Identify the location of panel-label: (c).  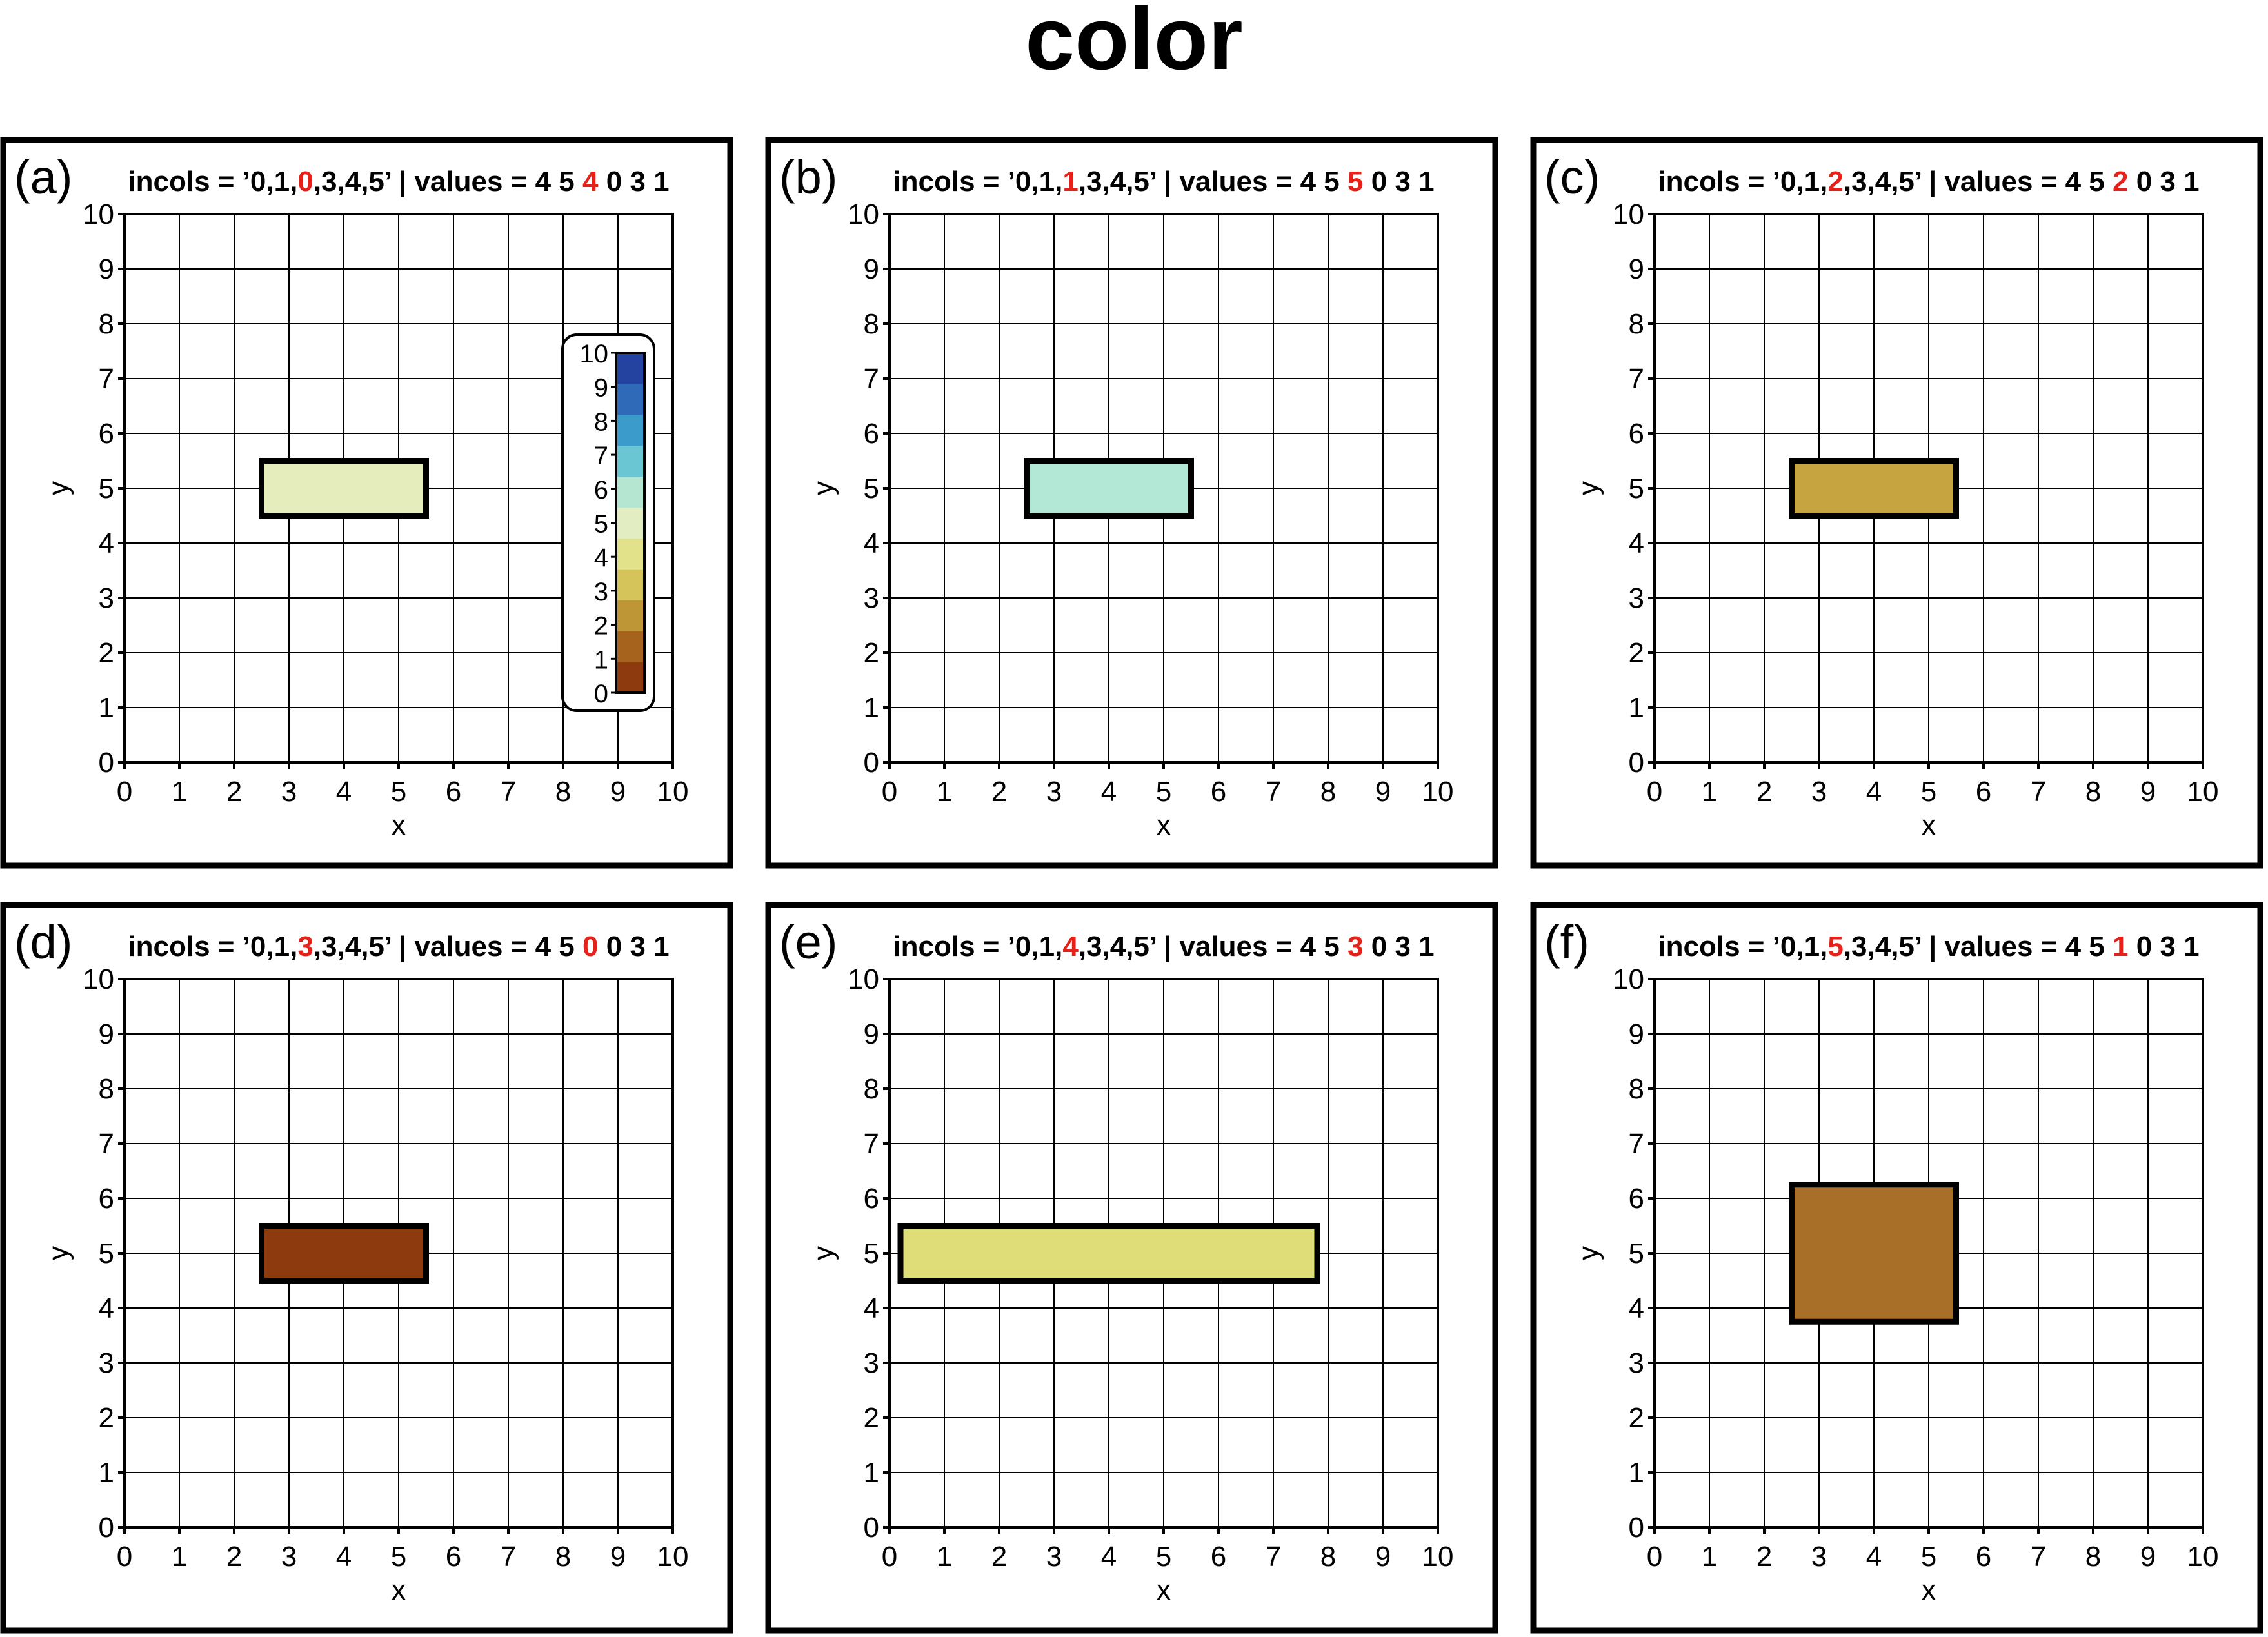
(1572, 177).